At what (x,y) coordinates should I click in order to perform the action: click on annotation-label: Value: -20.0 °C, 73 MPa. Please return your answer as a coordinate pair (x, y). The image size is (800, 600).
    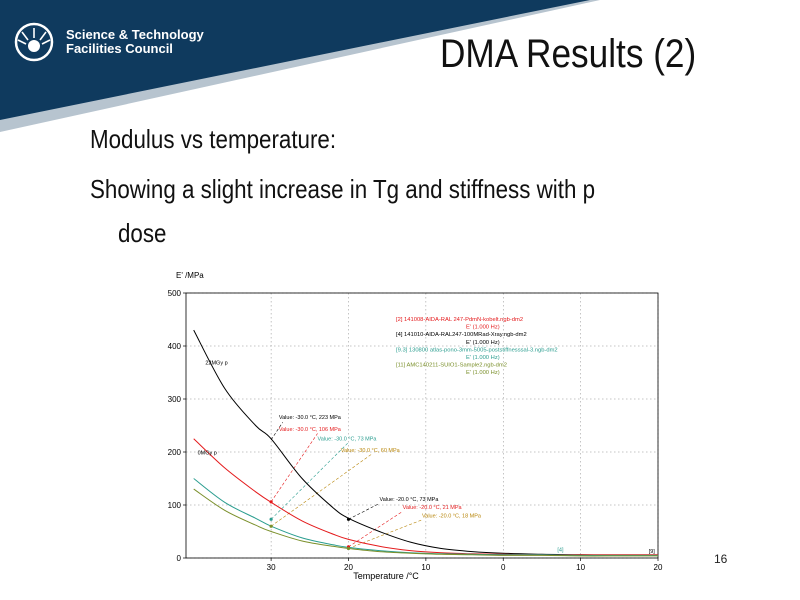
    Looking at the image, I should click on (409, 500).